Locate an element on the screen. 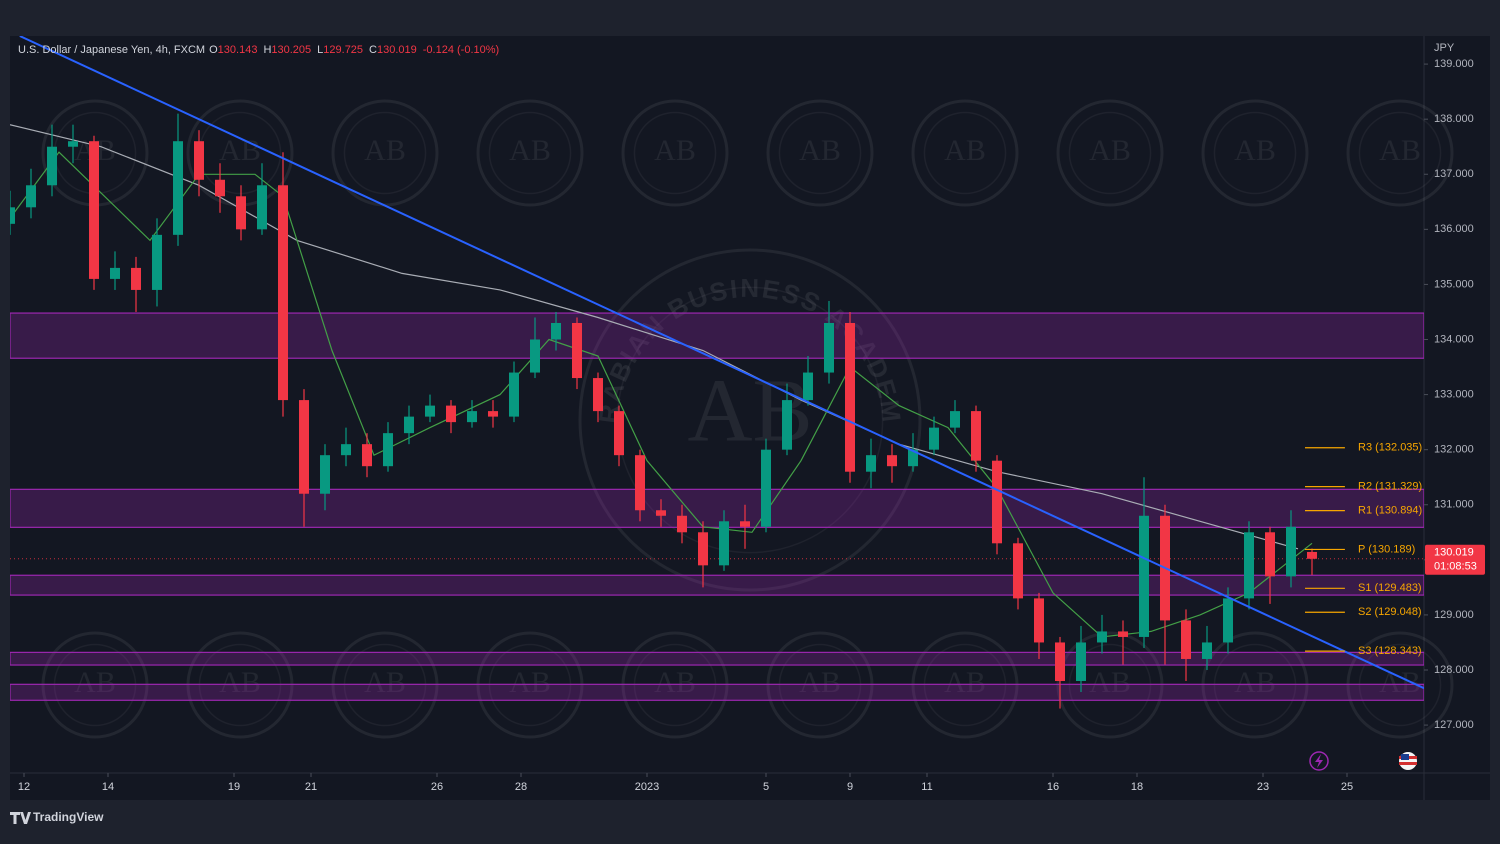 The height and width of the screenshot is (844, 1500). x-tick-label: 25 is located at coordinates (1347, 787).